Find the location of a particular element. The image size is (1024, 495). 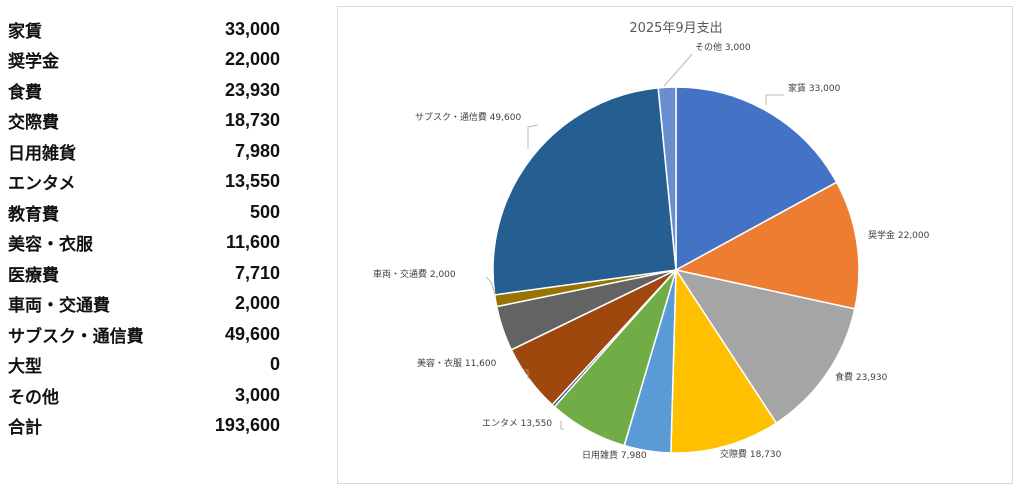

table-row: 食費 23,930 is located at coordinates (144, 90).